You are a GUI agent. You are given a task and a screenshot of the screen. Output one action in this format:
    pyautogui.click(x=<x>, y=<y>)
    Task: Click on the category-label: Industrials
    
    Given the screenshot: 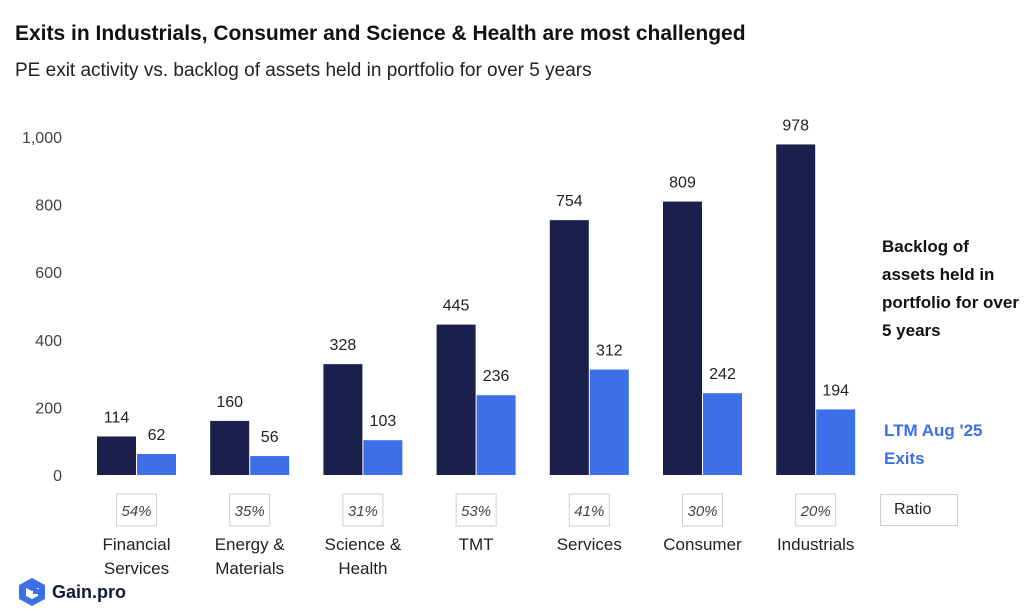 What is the action you would take?
    pyautogui.click(x=815, y=544)
    